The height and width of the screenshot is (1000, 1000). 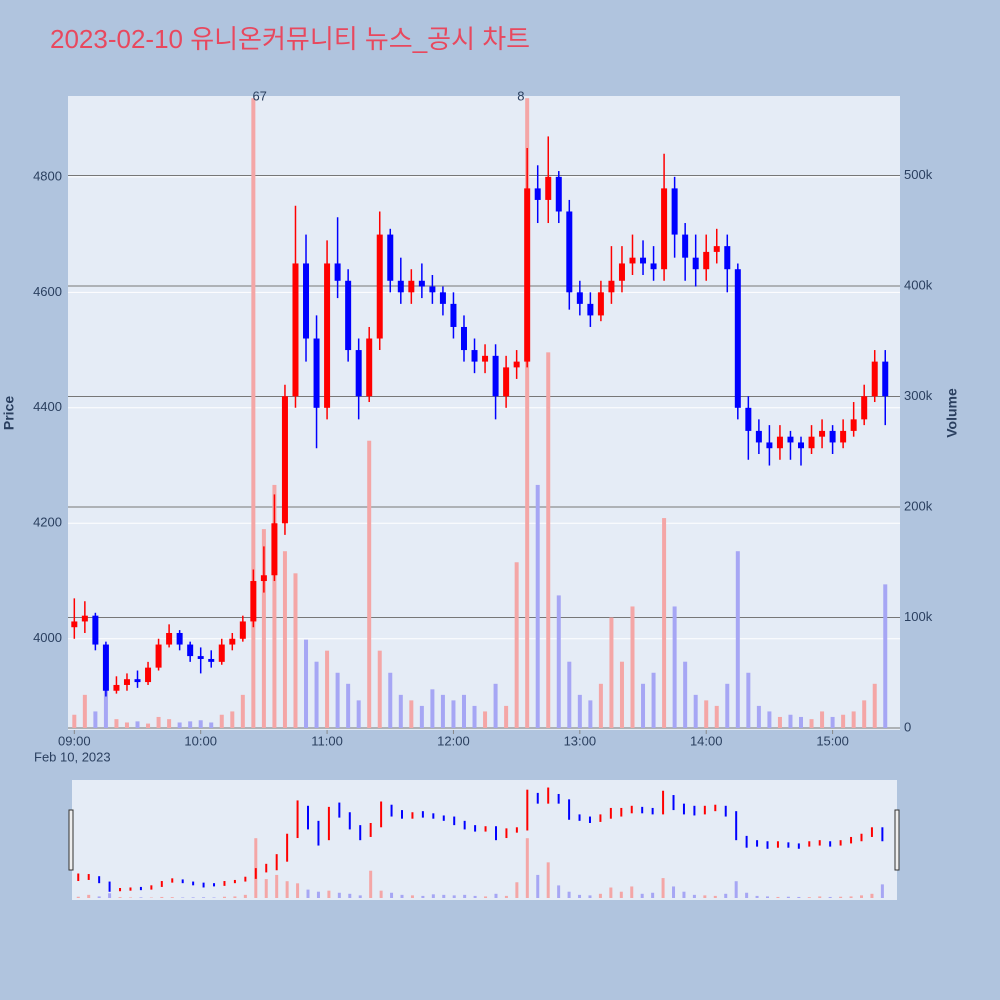 What do you see at coordinates (706, 740) in the screenshot?
I see `x-tick-label: 14:00` at bounding box center [706, 740].